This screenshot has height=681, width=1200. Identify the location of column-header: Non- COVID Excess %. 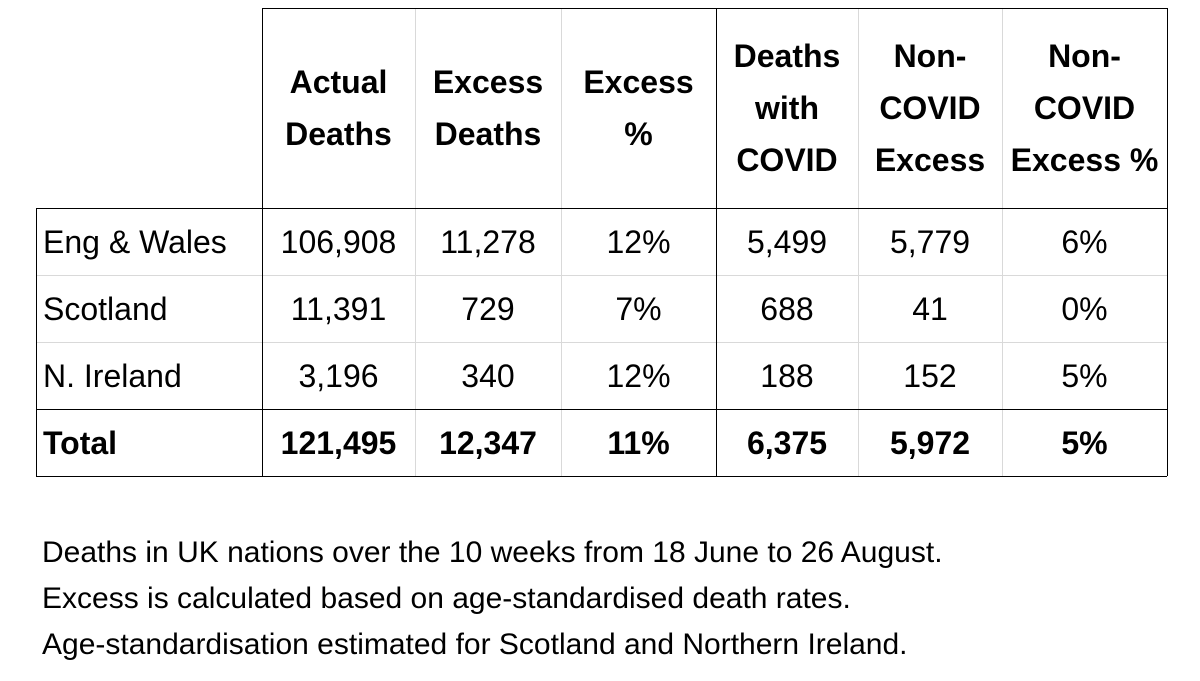
(1084, 108).